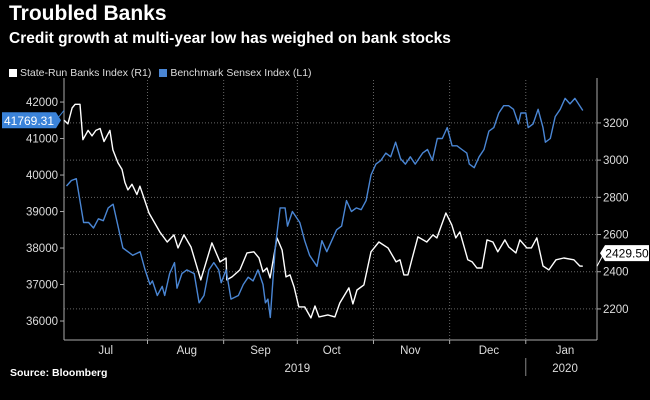 The height and width of the screenshot is (400, 650). I want to click on chart-title: Troubled Banks, so click(88, 13).